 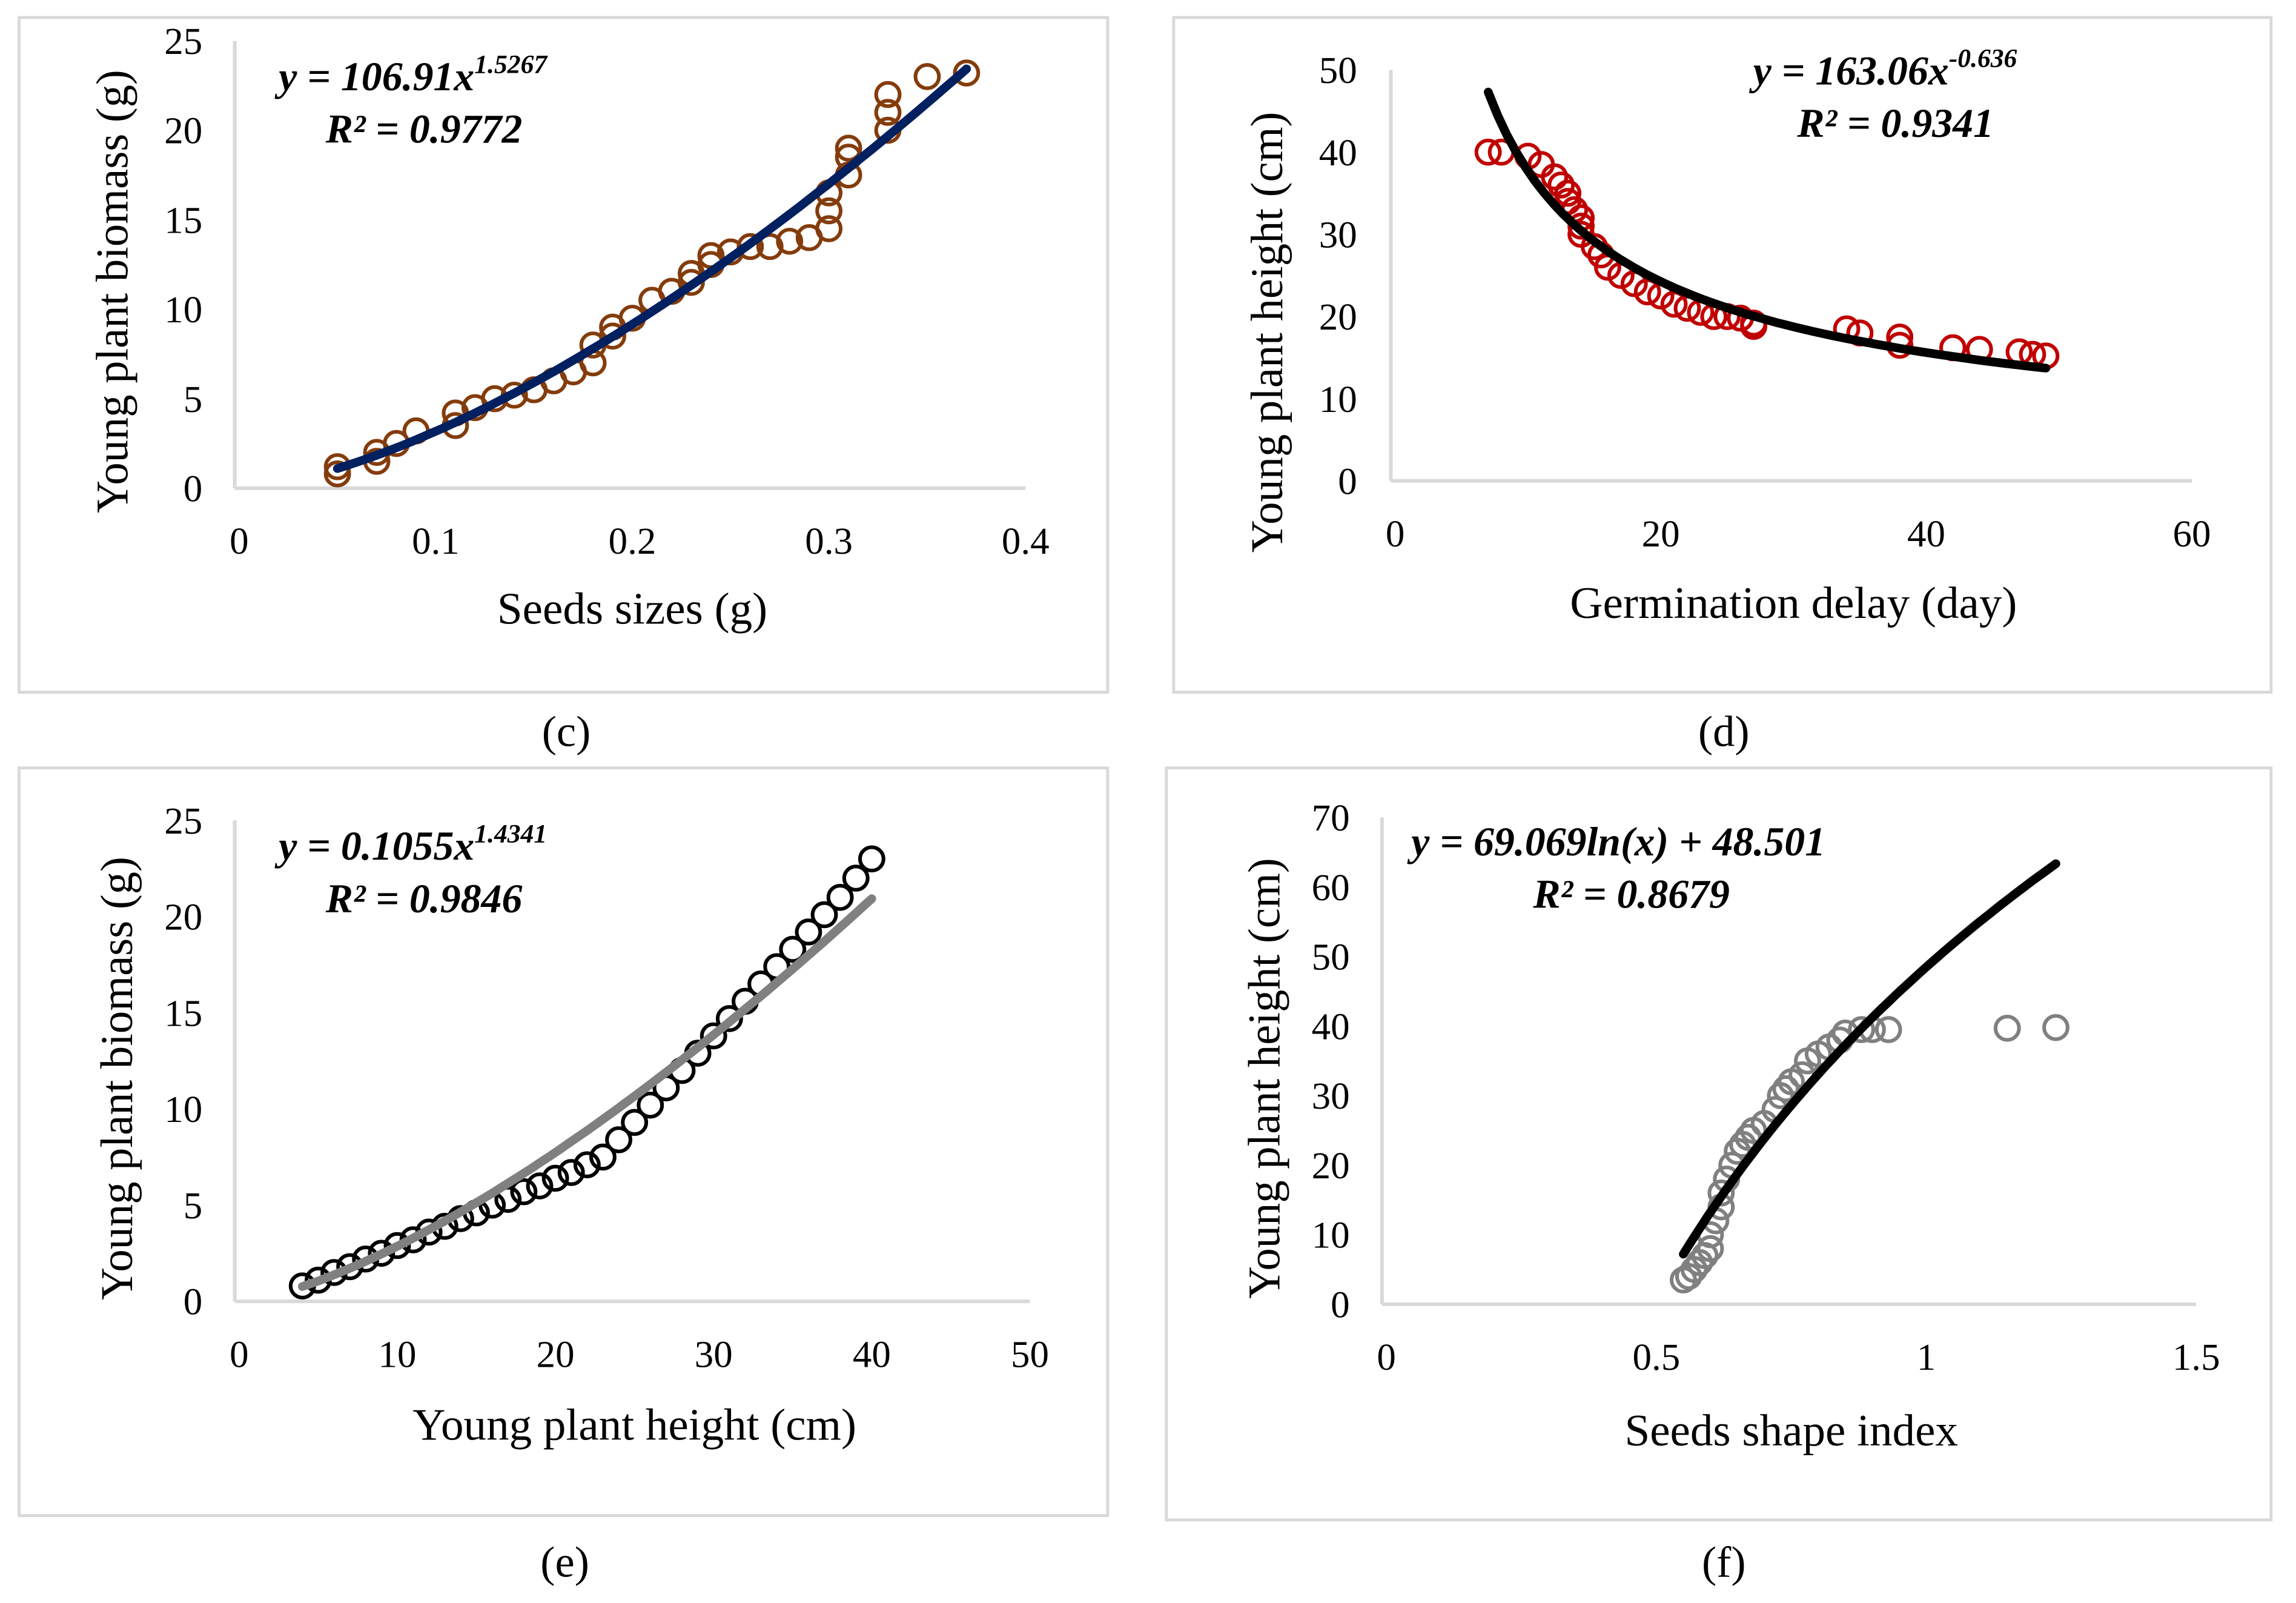 What do you see at coordinates (1724, 1562) in the screenshot?
I see `panel-label: (f)` at bounding box center [1724, 1562].